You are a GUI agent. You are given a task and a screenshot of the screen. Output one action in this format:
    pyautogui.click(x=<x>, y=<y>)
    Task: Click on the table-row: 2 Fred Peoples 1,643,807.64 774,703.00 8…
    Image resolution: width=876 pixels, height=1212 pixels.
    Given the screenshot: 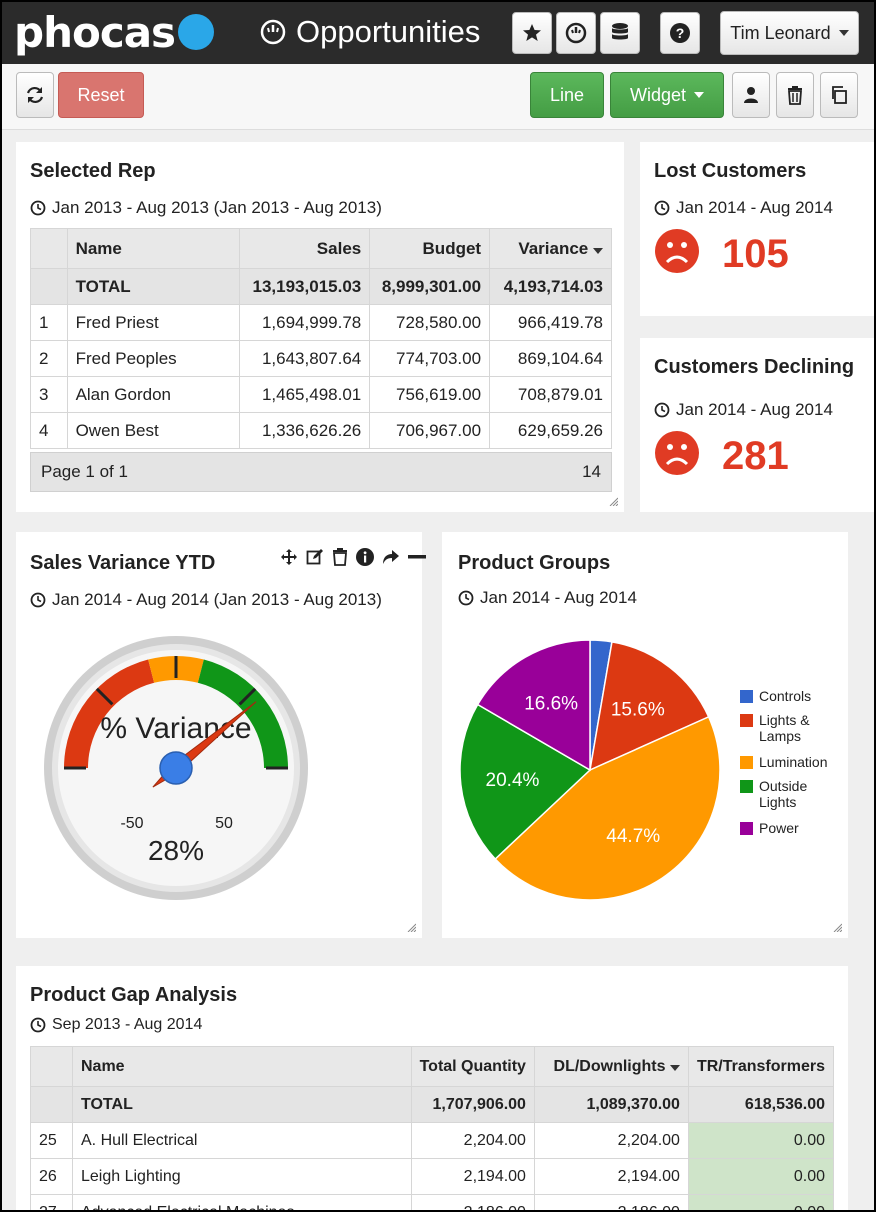 What is the action you would take?
    pyautogui.click(x=321, y=358)
    